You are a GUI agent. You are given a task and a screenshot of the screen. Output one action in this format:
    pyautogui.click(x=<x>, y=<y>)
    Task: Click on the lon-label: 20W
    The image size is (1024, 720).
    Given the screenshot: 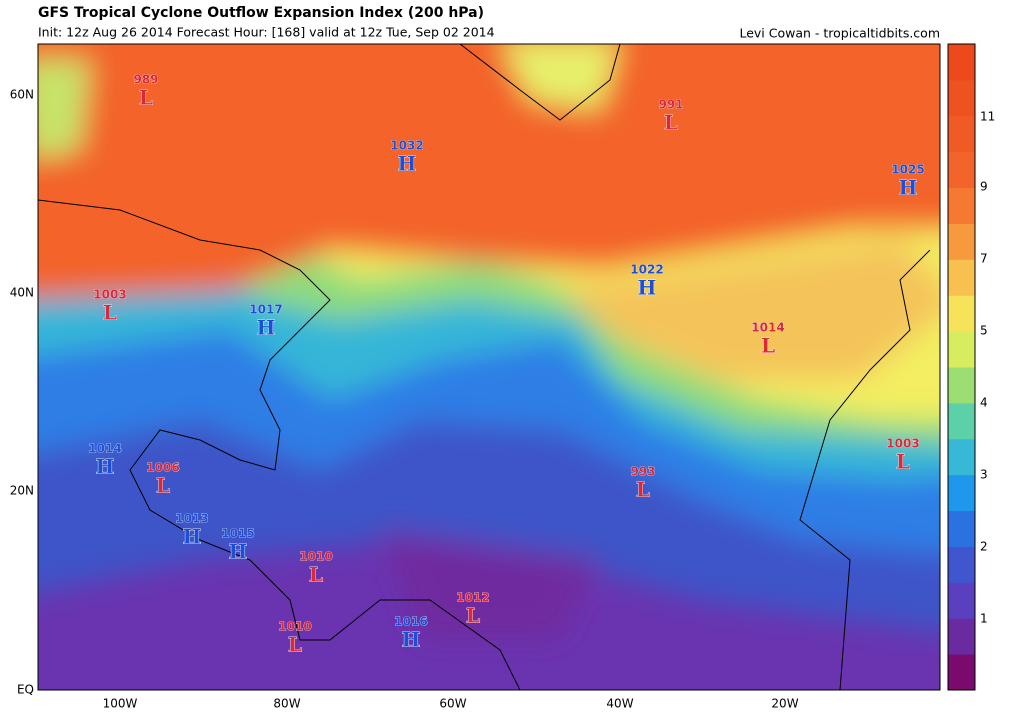 What is the action you would take?
    pyautogui.click(x=784, y=704)
    